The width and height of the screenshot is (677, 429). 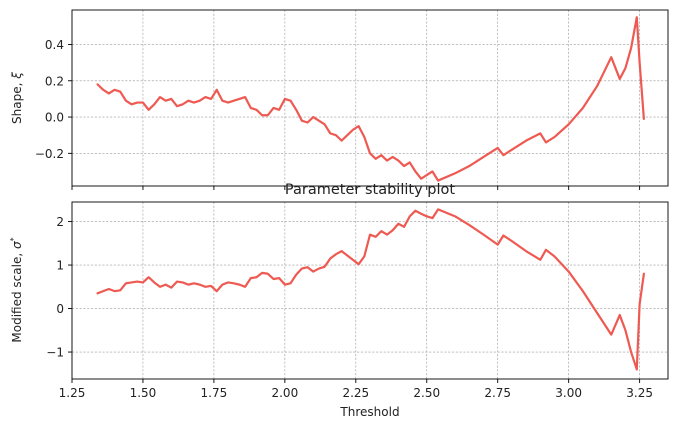 I want to click on bot-y-tick-label: 2, so click(x=60, y=222).